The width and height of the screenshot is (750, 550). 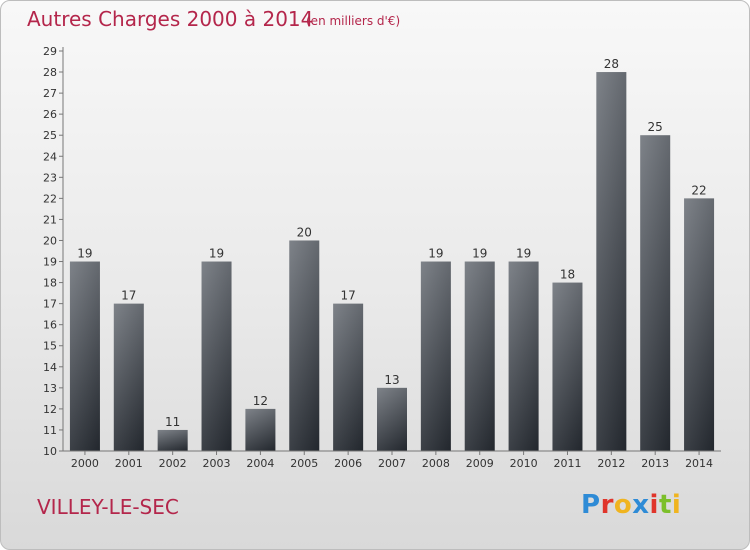 I want to click on y-tick-label: 17, so click(x=50, y=304).